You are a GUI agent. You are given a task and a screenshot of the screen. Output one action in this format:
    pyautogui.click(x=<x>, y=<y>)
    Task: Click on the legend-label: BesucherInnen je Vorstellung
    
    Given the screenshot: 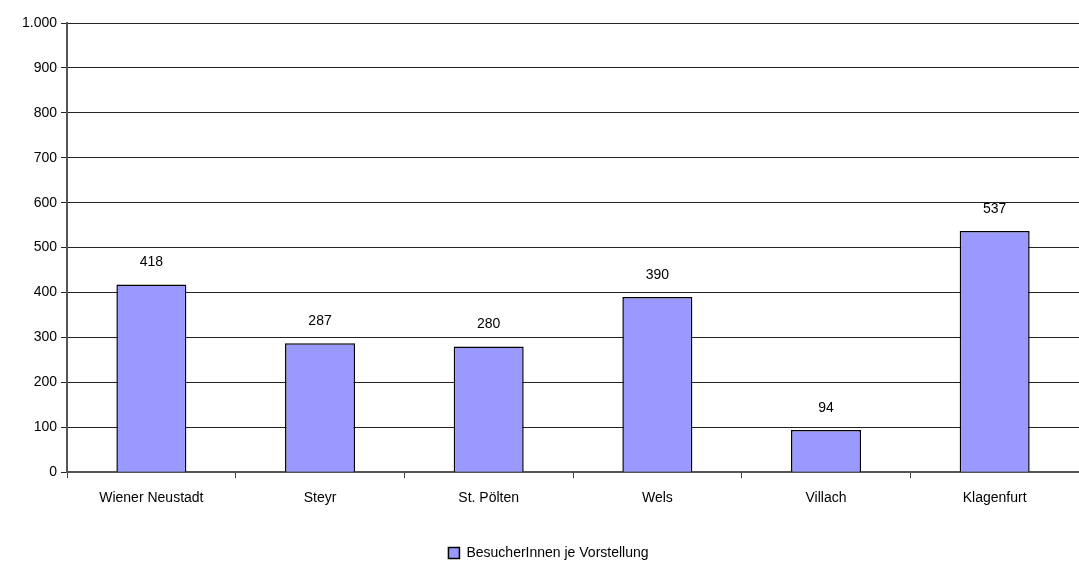 What is the action you would take?
    pyautogui.click(x=557, y=551)
    